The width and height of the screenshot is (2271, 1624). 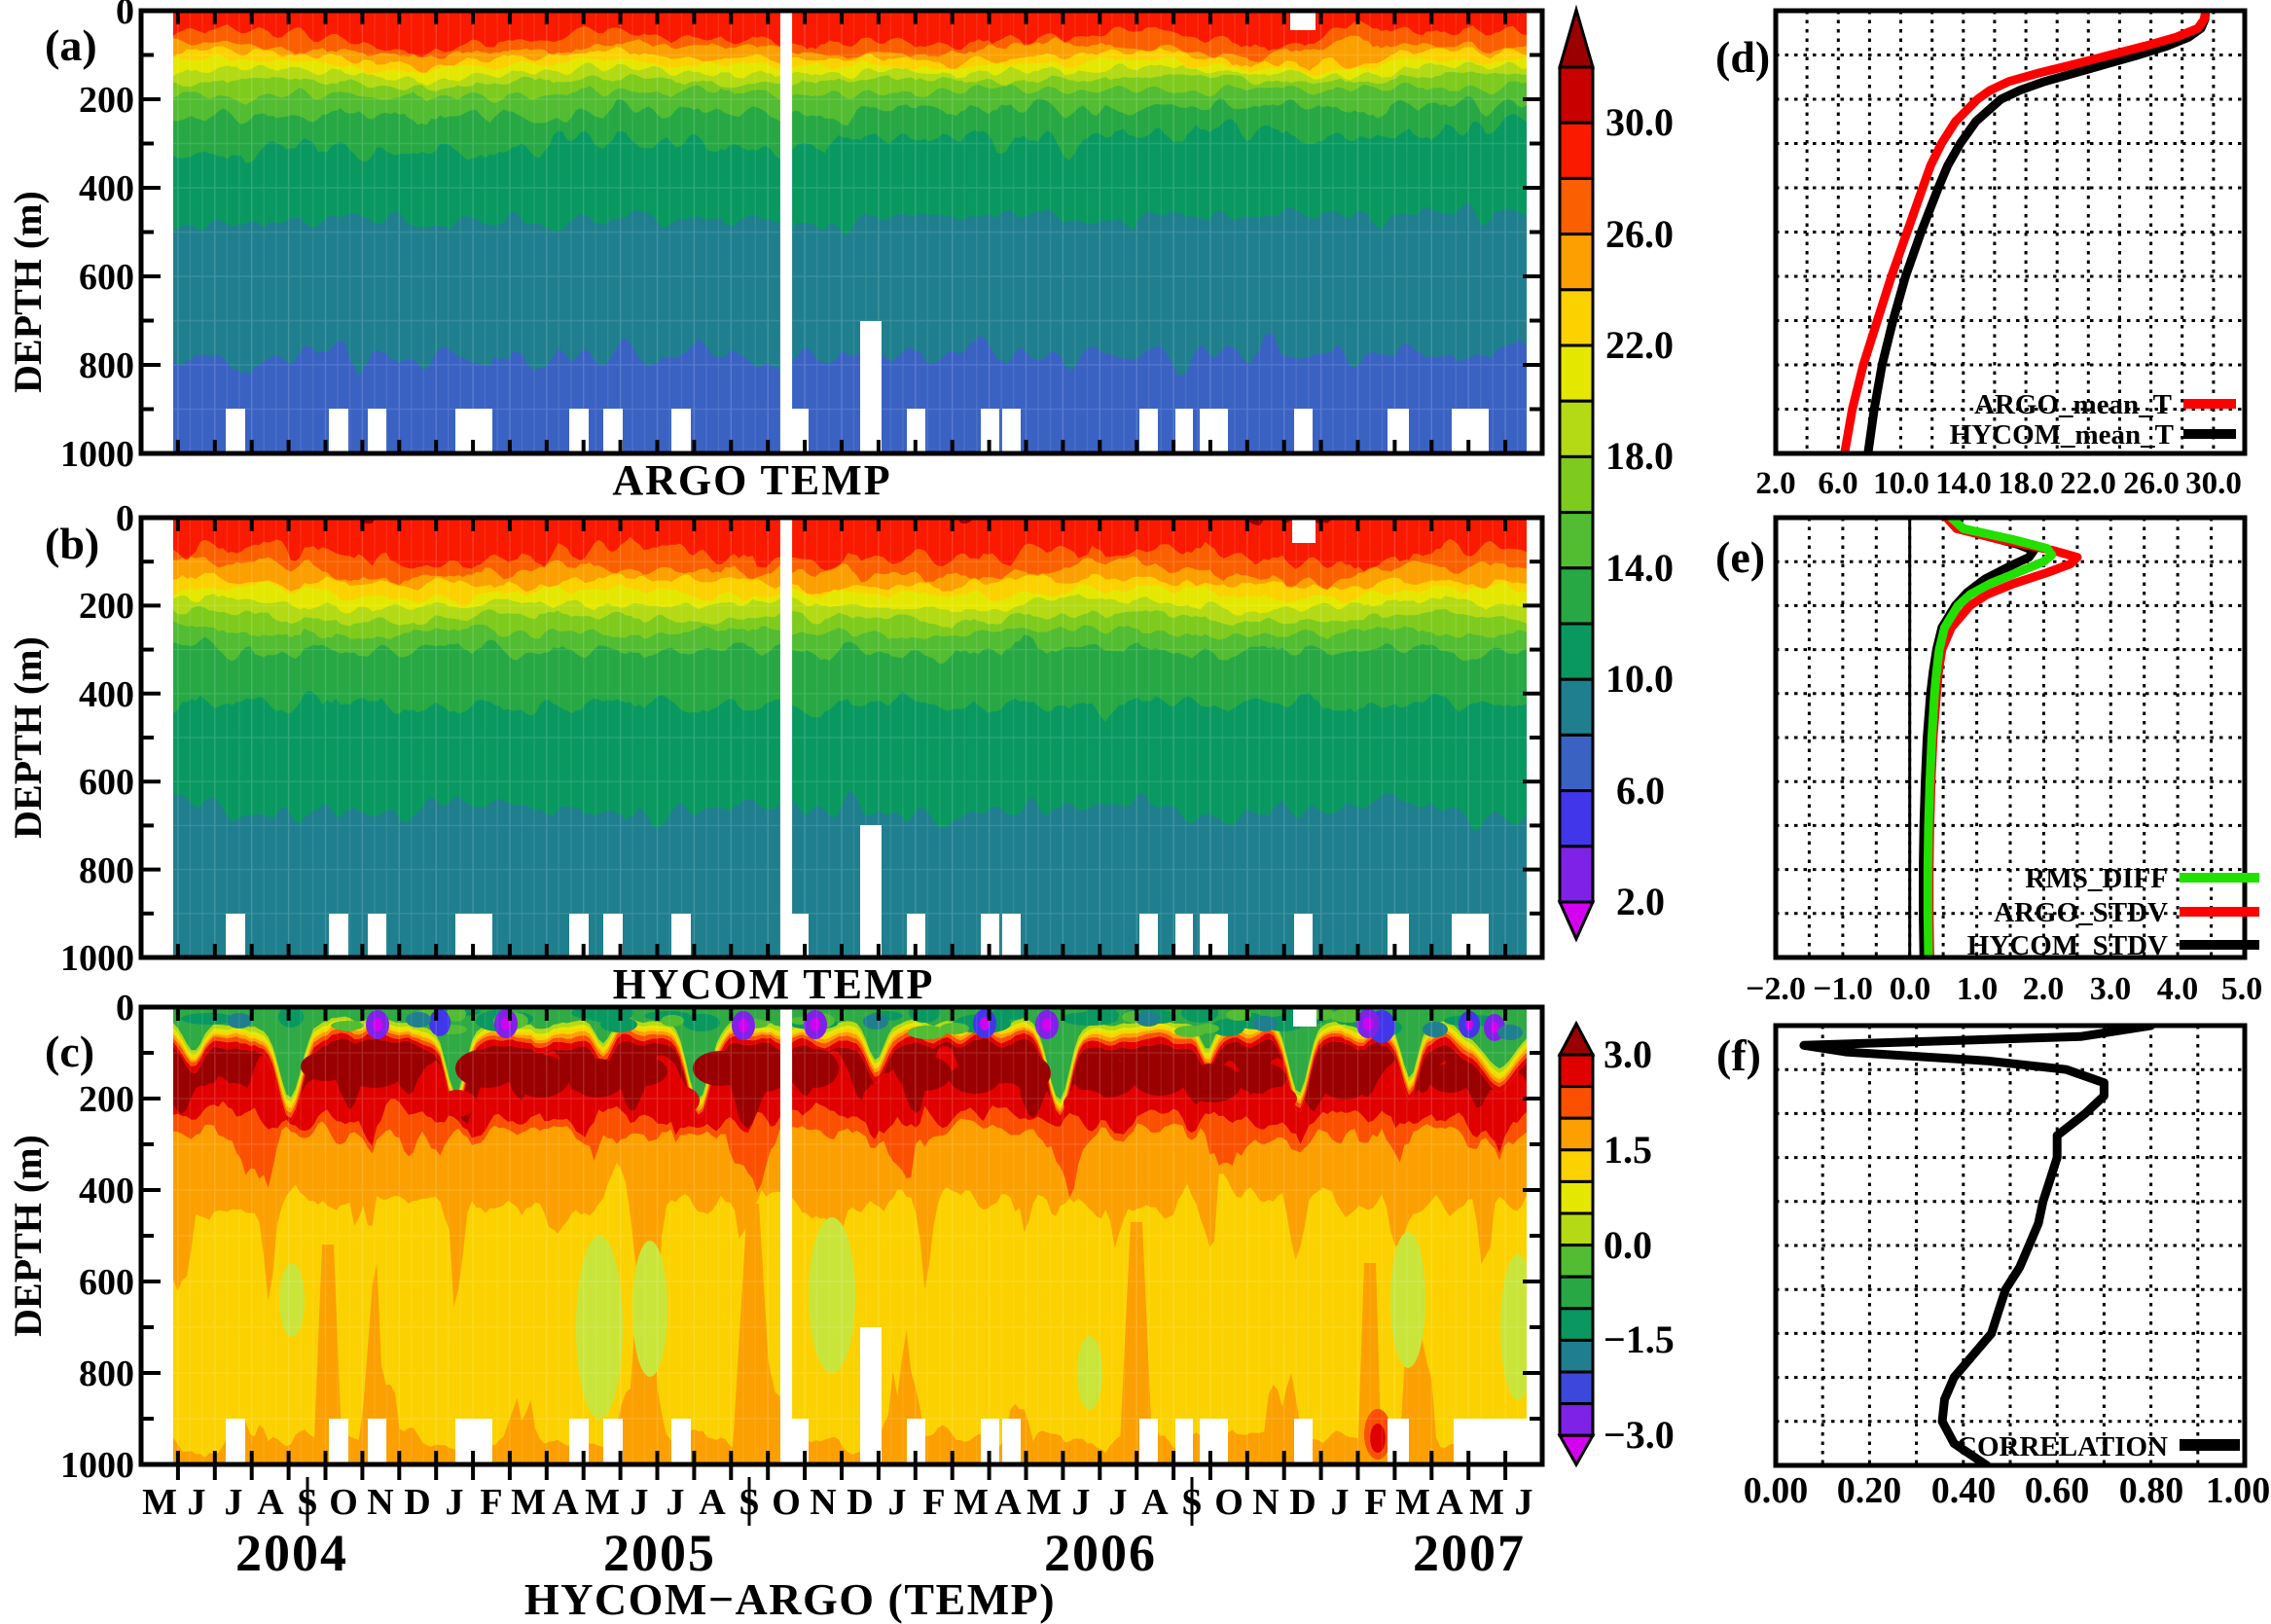 I want to click on svg-text: 0.80, so click(x=2151, y=1490).